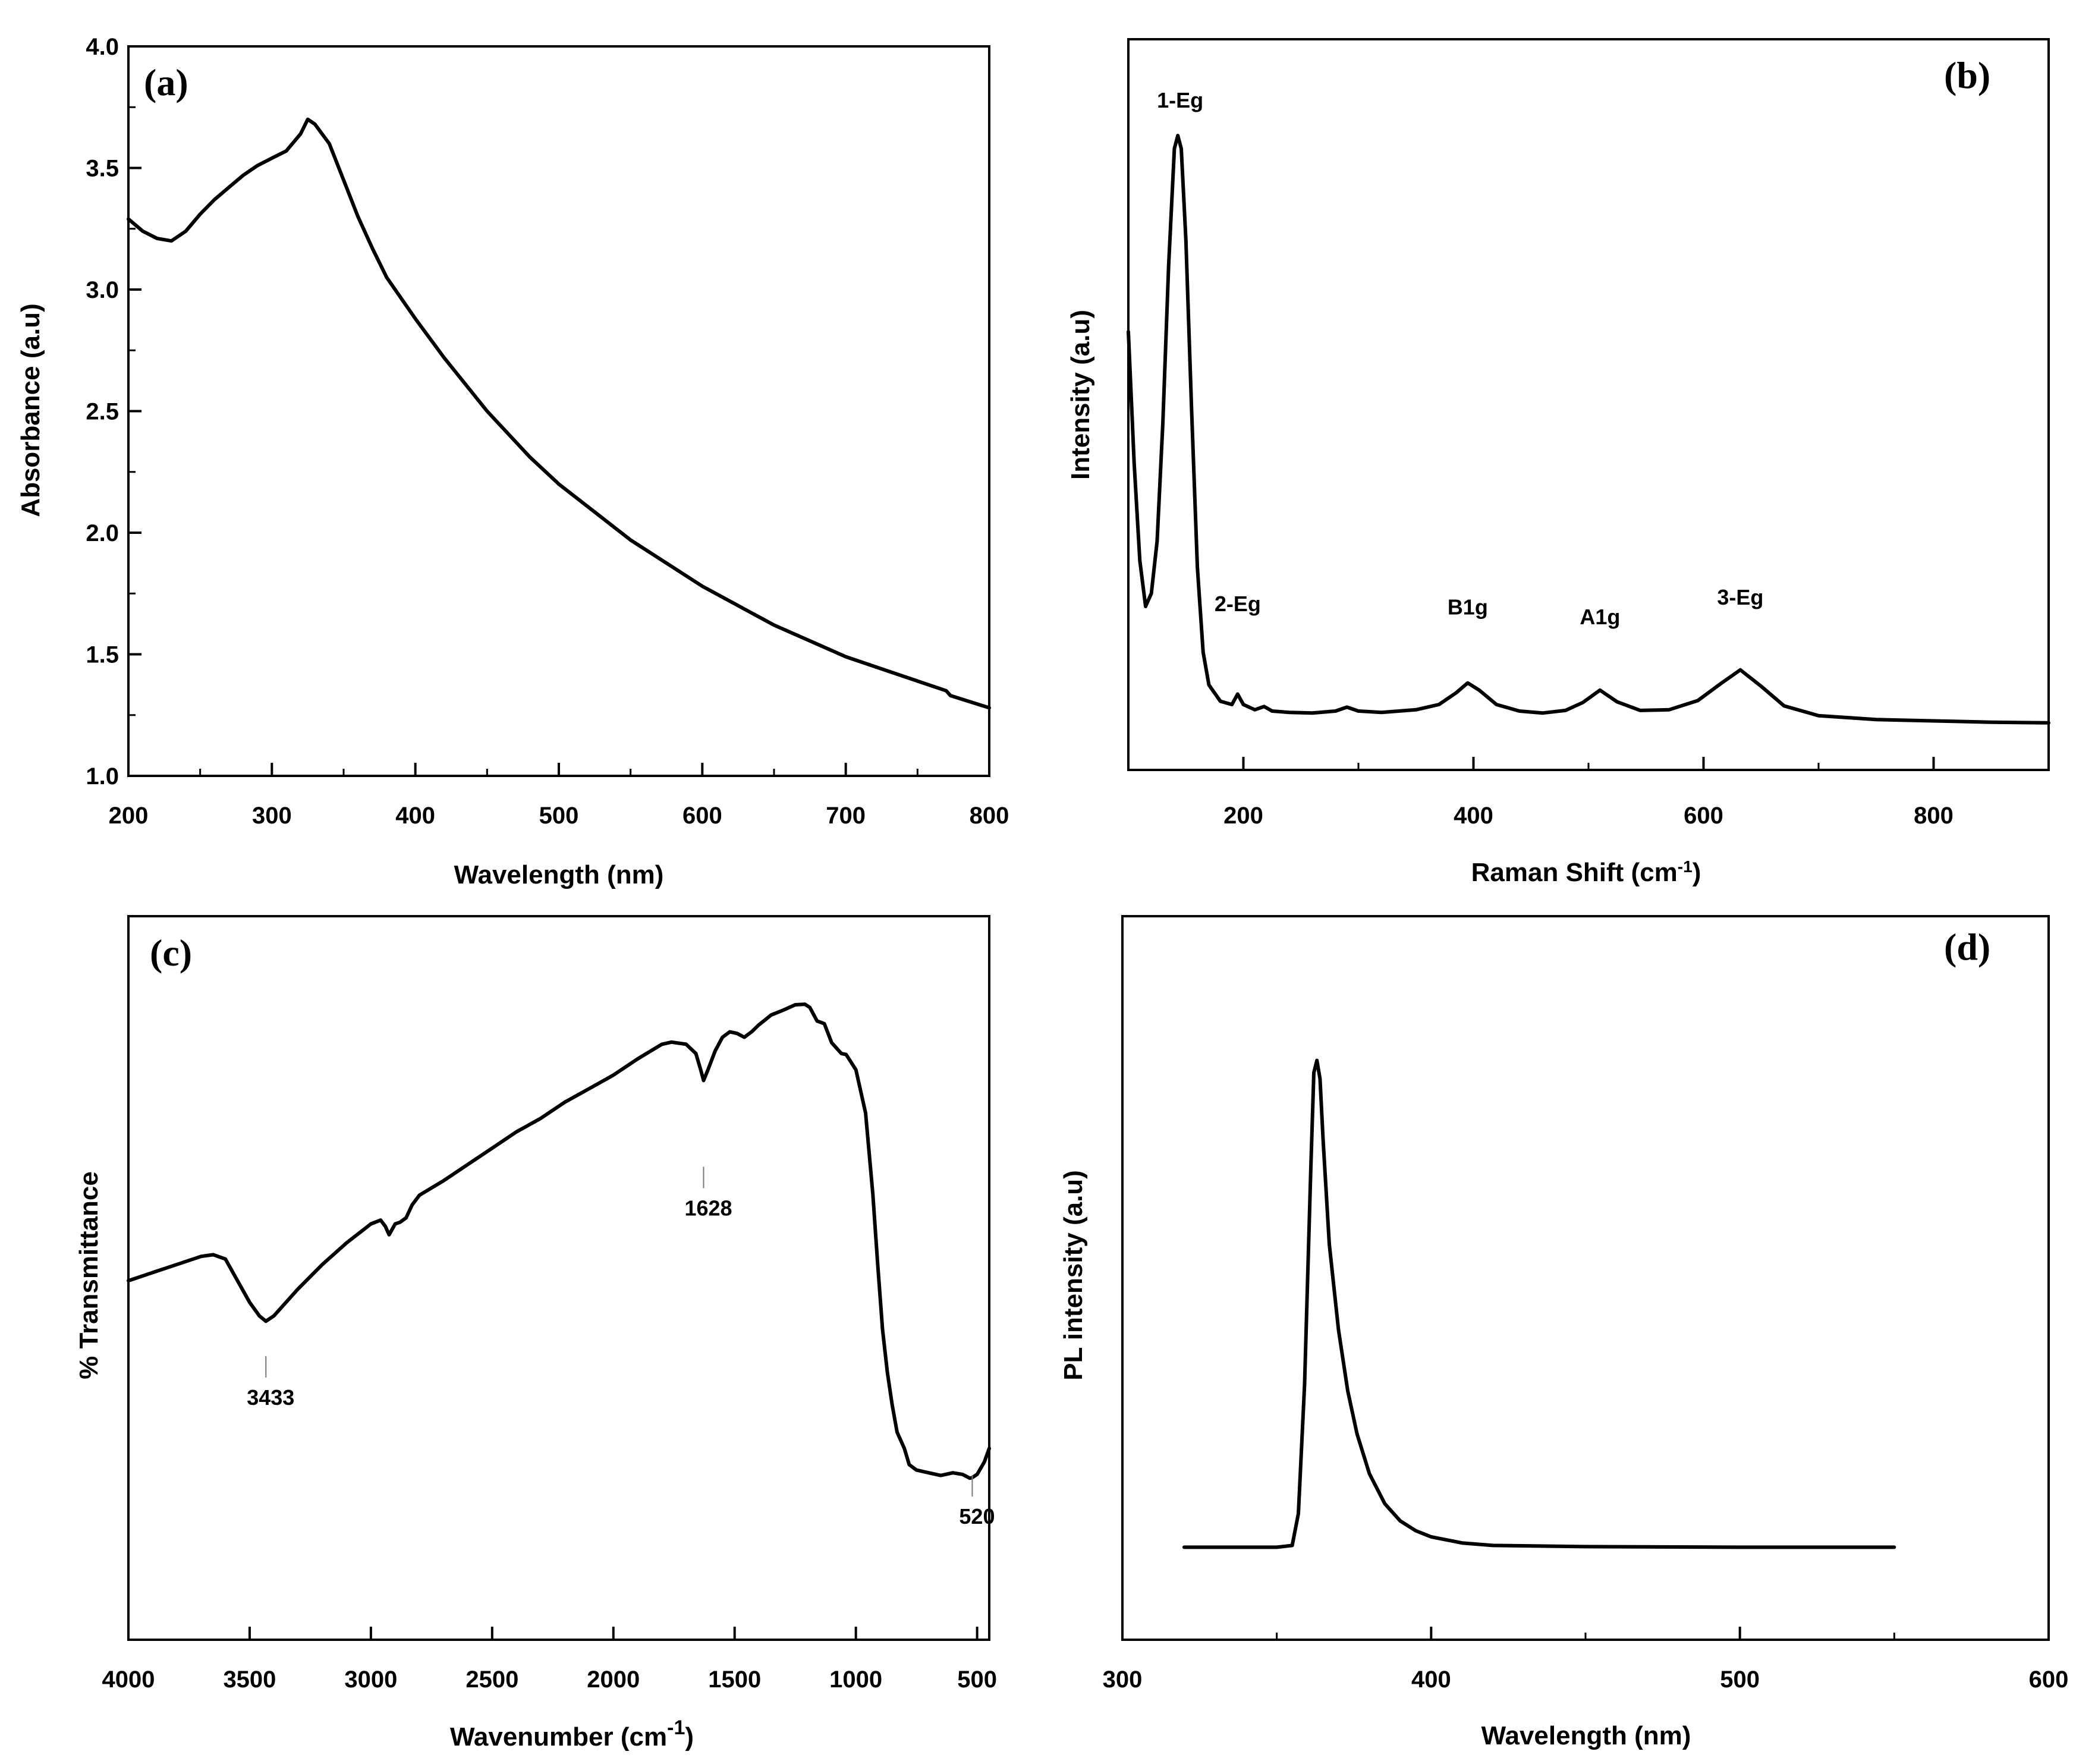 The width and height of the screenshot is (2095, 1764). I want to click on panel-c-xtick-label: 500, so click(977, 1679).